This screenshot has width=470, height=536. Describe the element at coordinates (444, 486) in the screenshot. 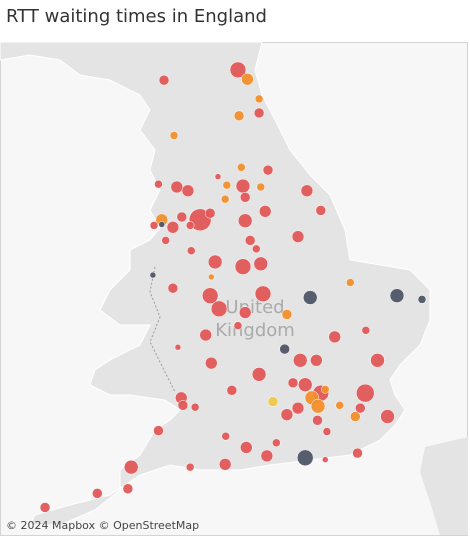

I see `land` at that location.